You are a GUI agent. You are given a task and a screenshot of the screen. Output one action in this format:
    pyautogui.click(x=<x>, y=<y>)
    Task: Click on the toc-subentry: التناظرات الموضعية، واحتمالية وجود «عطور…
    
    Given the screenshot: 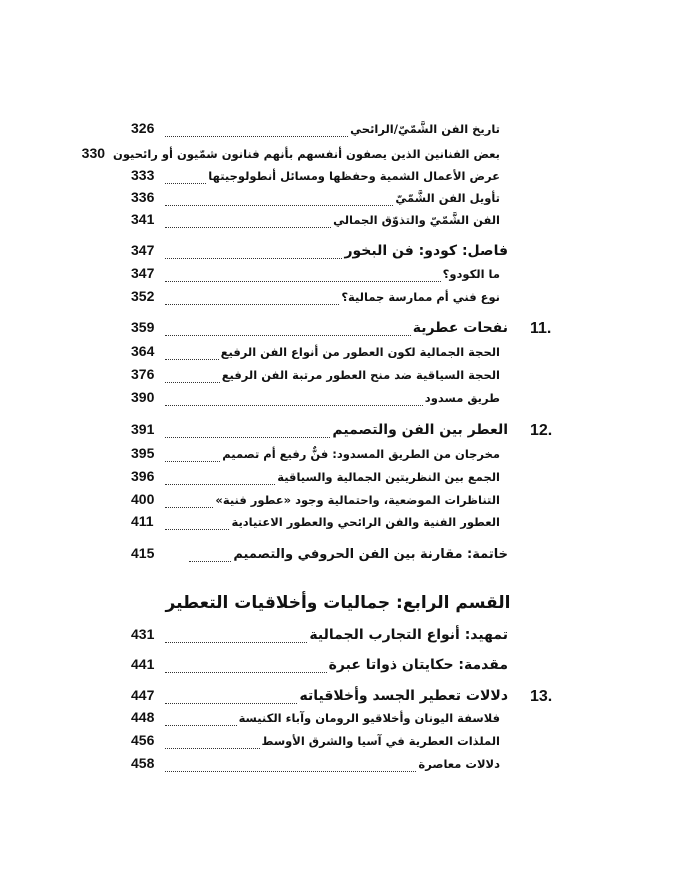 What is the action you would take?
    pyautogui.click(x=315, y=502)
    